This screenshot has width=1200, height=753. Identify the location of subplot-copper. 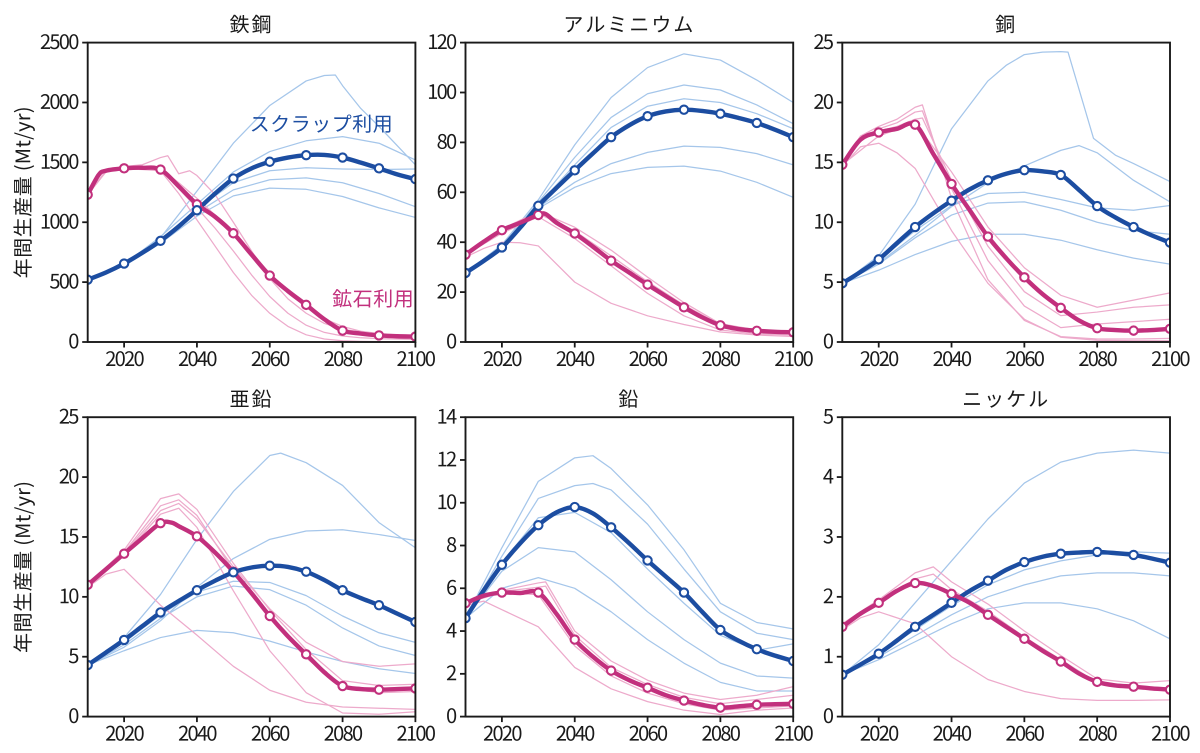
(1002, 190).